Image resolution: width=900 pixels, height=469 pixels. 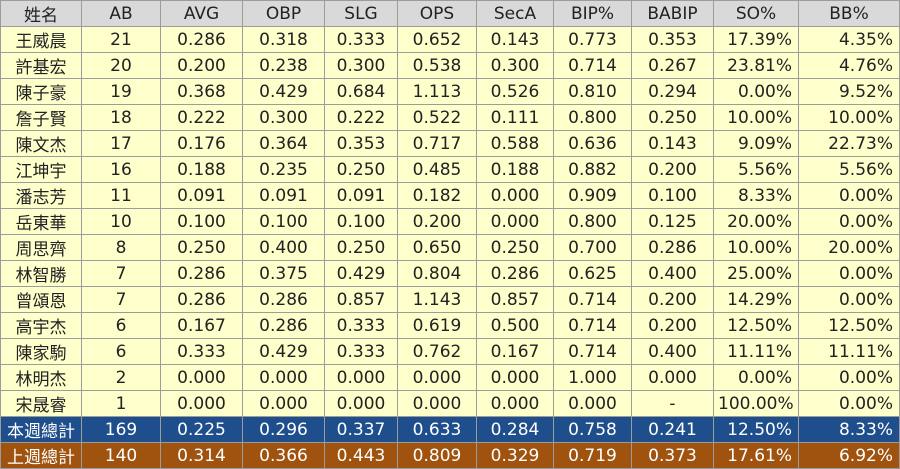 I want to click on player-name-cell: 陳文杰, so click(x=41, y=143).